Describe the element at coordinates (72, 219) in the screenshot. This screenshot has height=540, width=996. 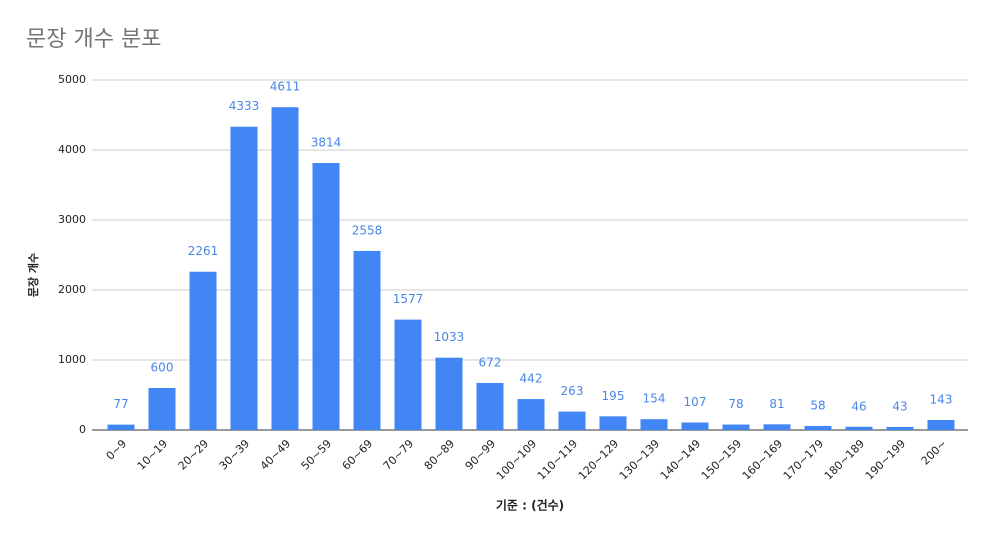
I see `y-tick-label: 3000` at that location.